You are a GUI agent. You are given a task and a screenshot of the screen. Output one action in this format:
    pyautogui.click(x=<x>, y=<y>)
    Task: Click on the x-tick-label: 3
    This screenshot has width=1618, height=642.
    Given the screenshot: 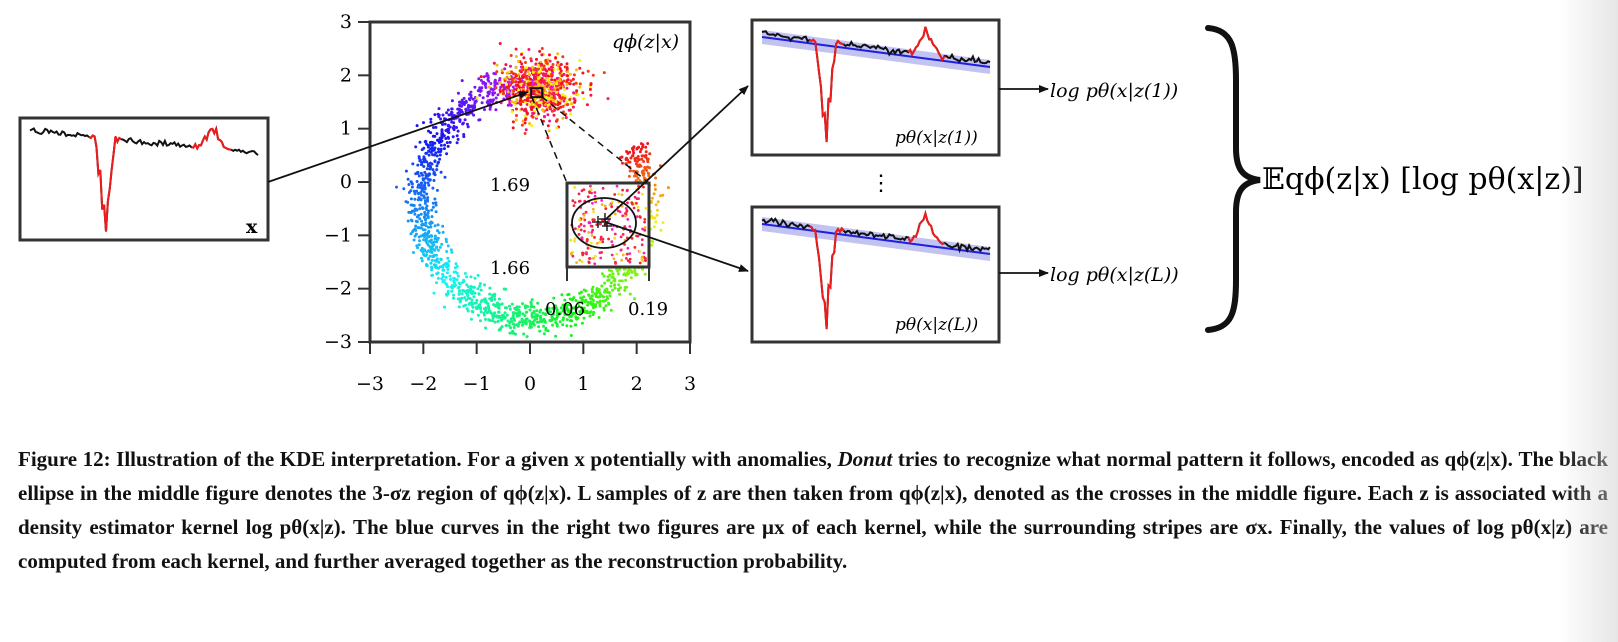 What is the action you would take?
    pyautogui.click(x=690, y=384)
    